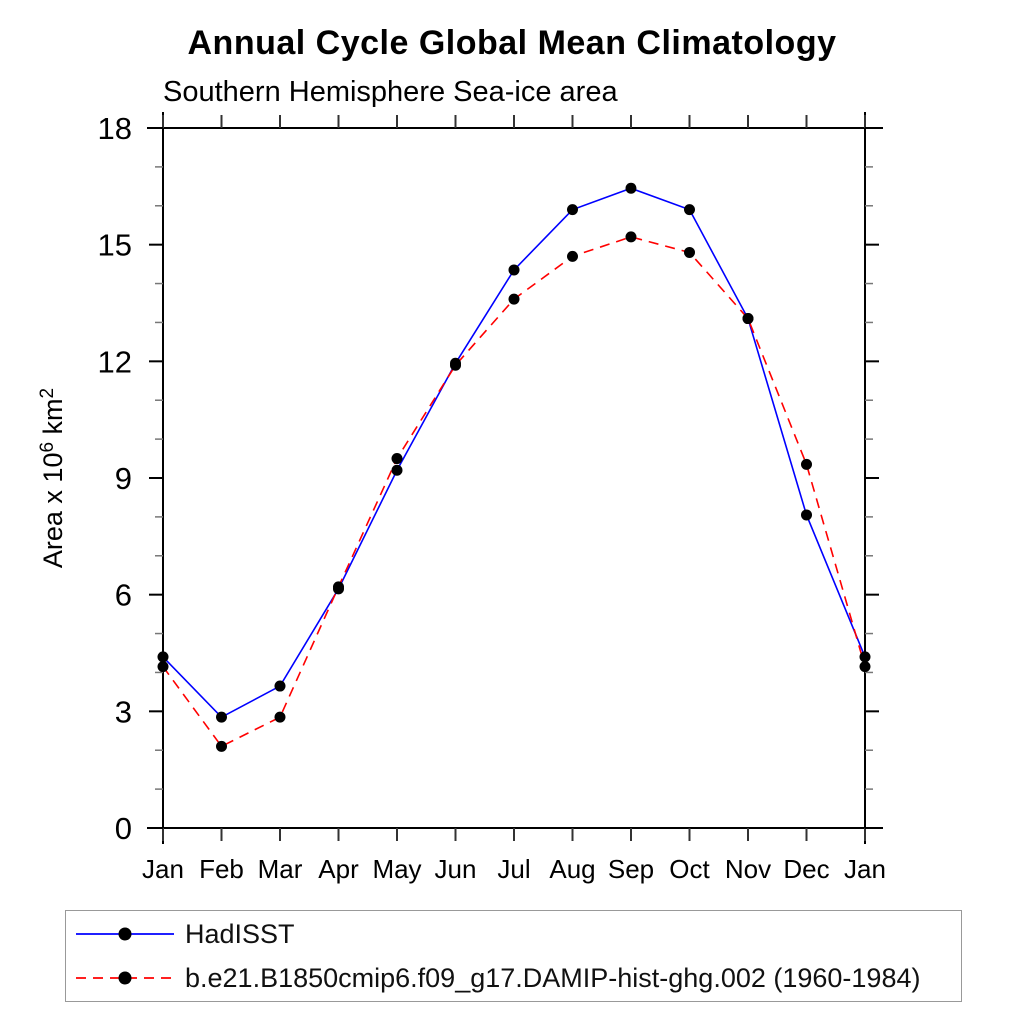 This screenshot has height=1024, width=1024. I want to click on svg-text: Mar, so click(280, 869).